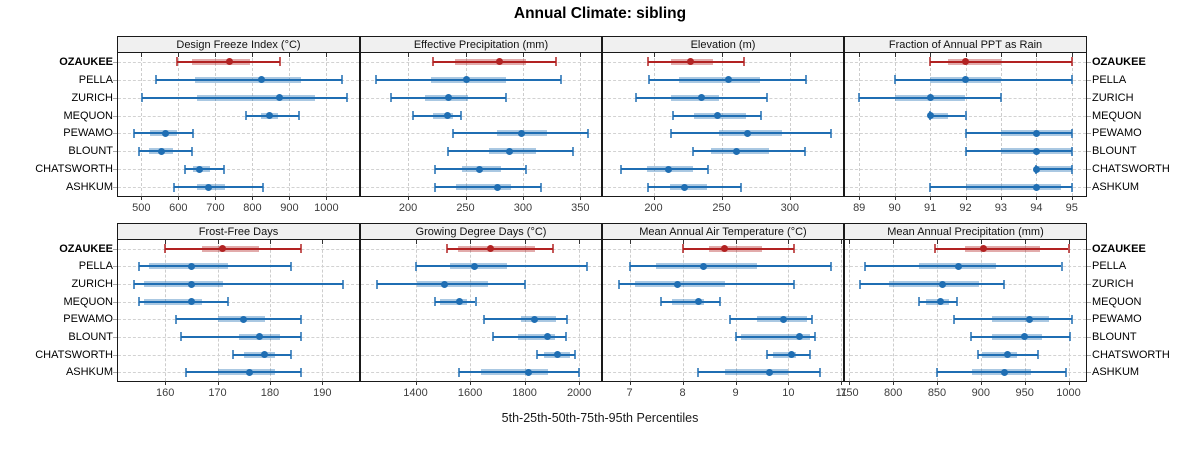  What do you see at coordinates (859, 208) in the screenshot?
I see `axis-tick-label: 89` at bounding box center [859, 208].